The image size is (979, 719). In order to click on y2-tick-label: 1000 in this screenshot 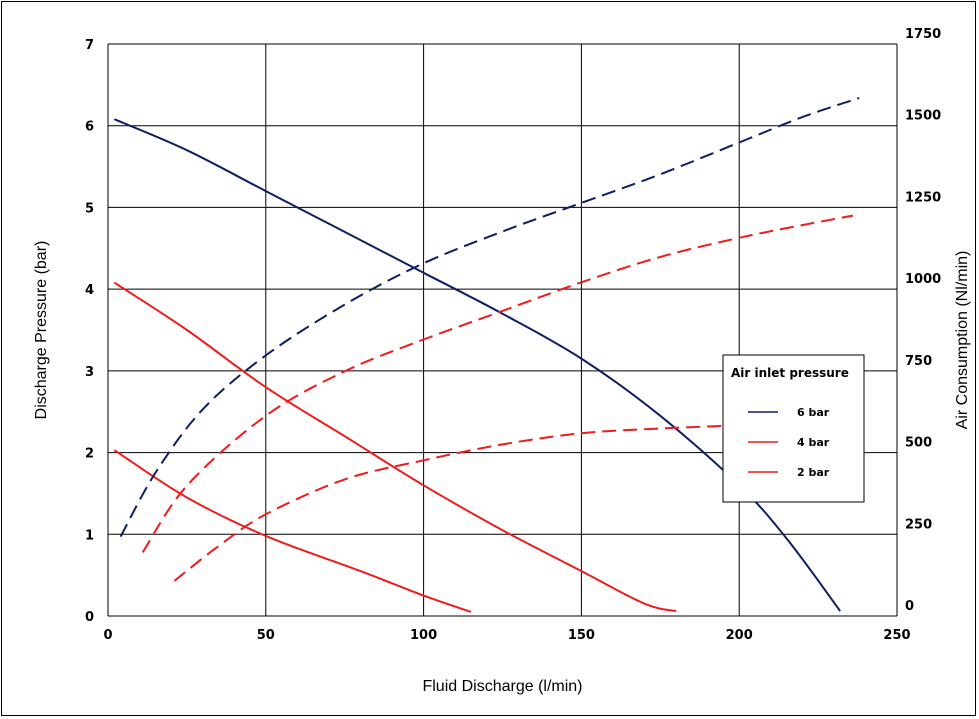, I will do `click(923, 279)`.